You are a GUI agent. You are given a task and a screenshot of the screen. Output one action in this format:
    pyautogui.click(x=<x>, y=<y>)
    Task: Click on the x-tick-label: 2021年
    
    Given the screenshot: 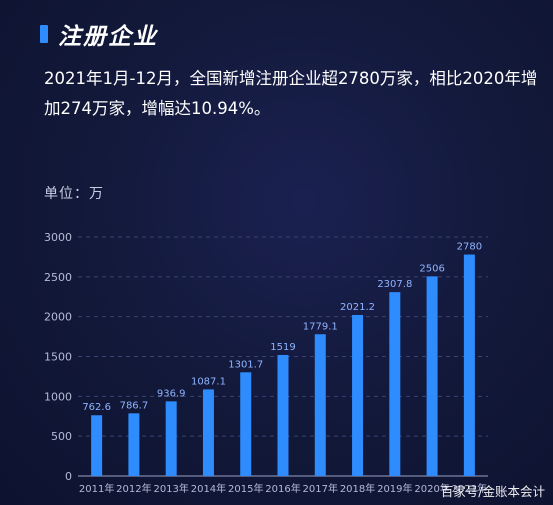 What is the action you would take?
    pyautogui.click(x=469, y=488)
    